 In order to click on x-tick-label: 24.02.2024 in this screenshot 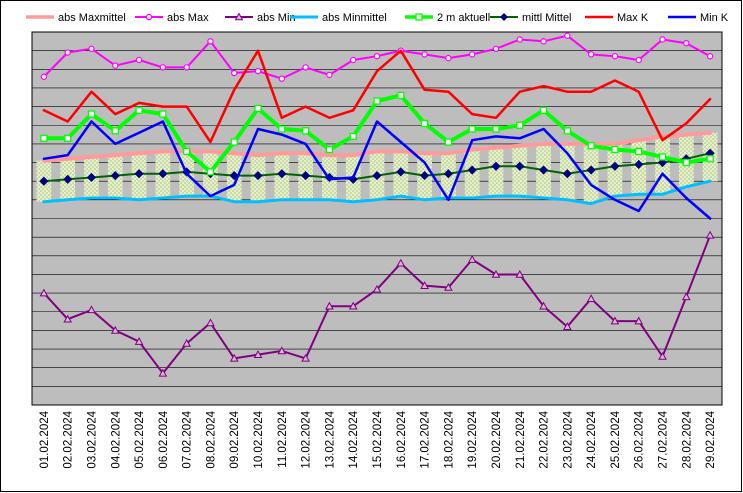, I will do `click(592, 439)`.